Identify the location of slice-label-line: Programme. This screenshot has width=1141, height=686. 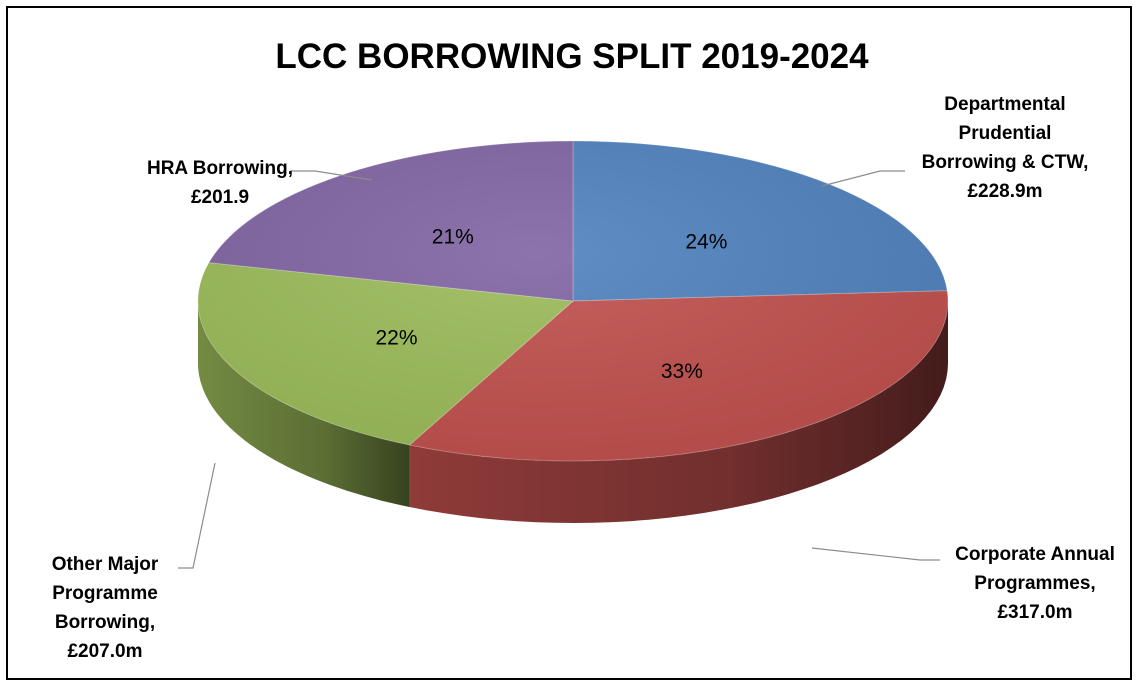
(105, 593).